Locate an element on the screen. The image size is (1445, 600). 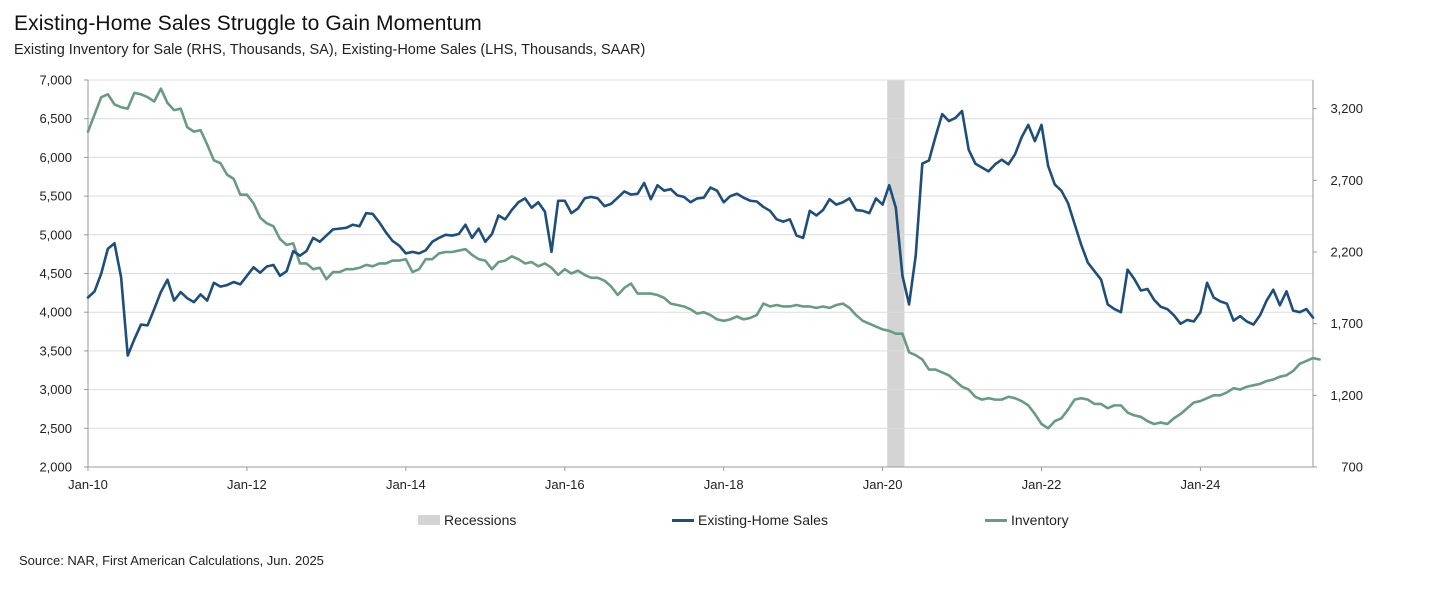
x-tick-label: Jan-10 is located at coordinates (88, 484).